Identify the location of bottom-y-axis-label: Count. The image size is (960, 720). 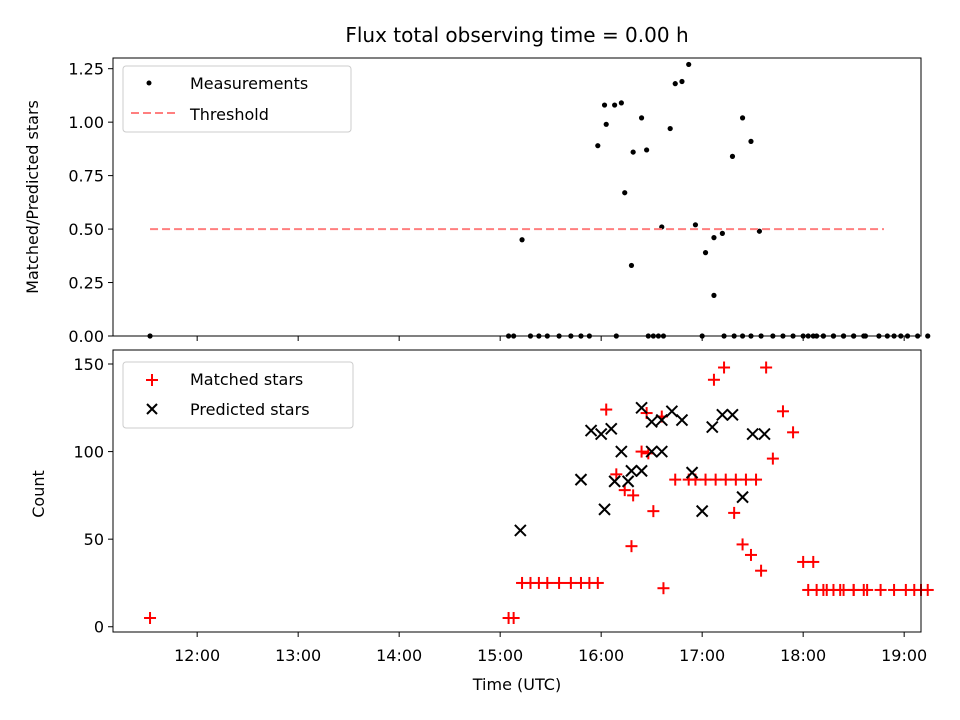
(38, 494).